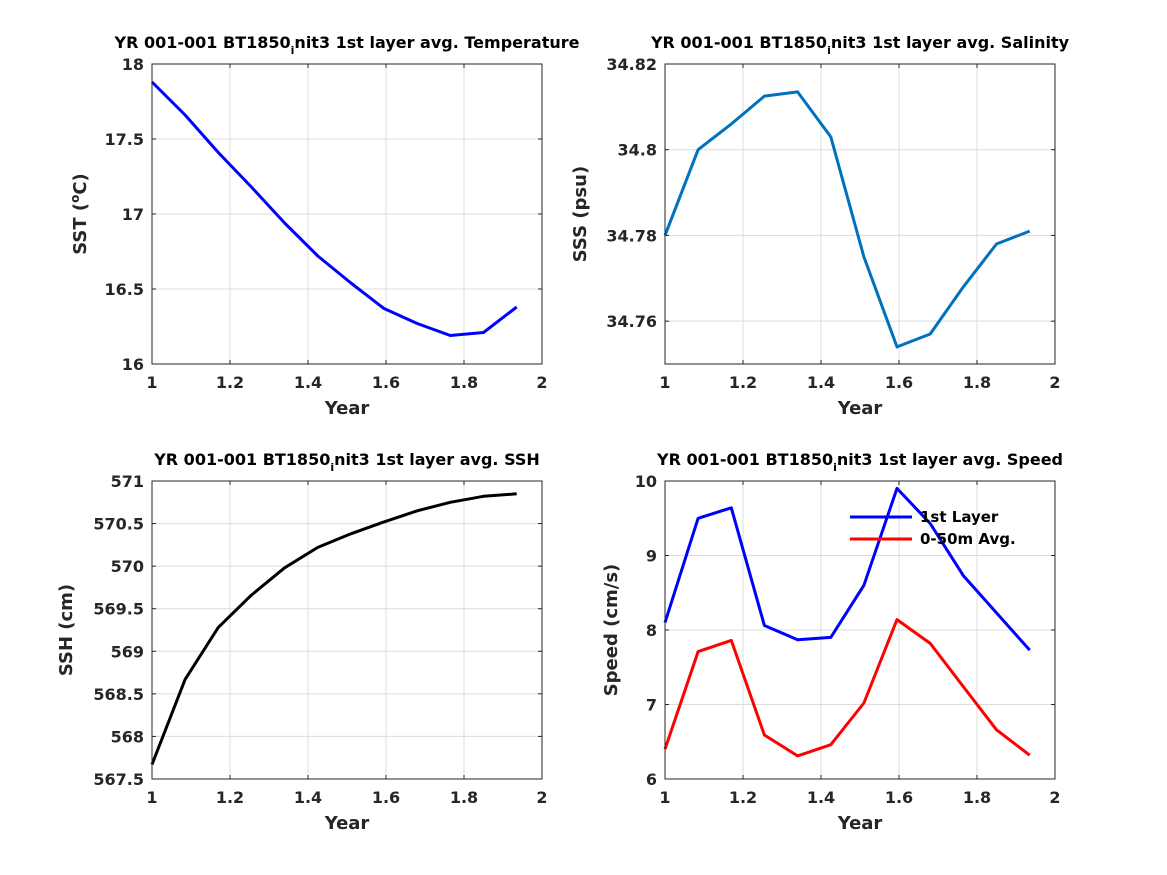  Describe the element at coordinates (118, 779) in the screenshot. I see `y-tick-label: 567.5` at that location.